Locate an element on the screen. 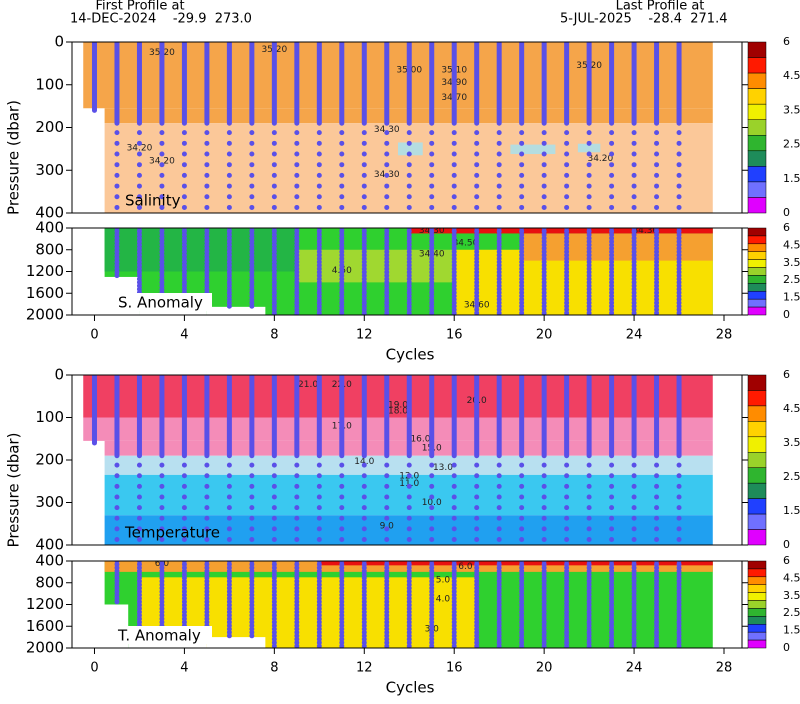 This screenshot has width=800, height=704. last-label: Last Profile at is located at coordinates (660, 7).